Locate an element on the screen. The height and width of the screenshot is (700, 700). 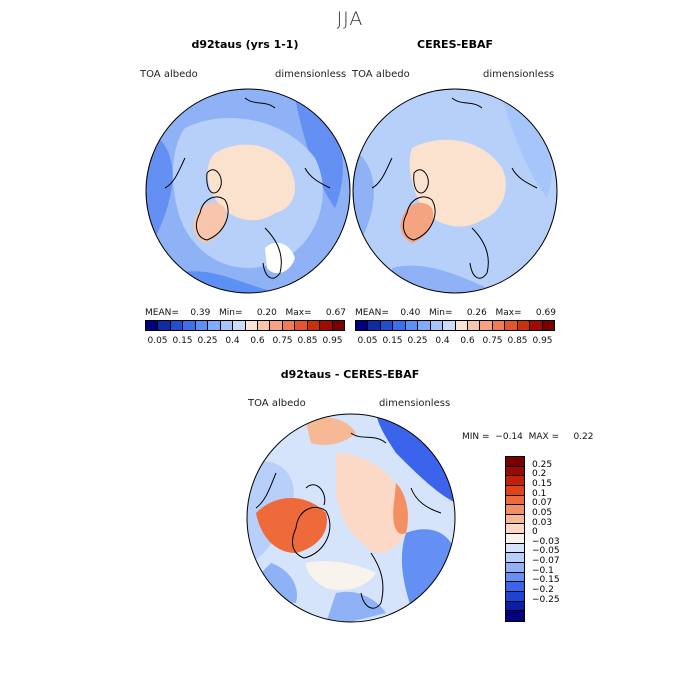
diff-colorbar-tick-label: −0.1 is located at coordinates (543, 570).